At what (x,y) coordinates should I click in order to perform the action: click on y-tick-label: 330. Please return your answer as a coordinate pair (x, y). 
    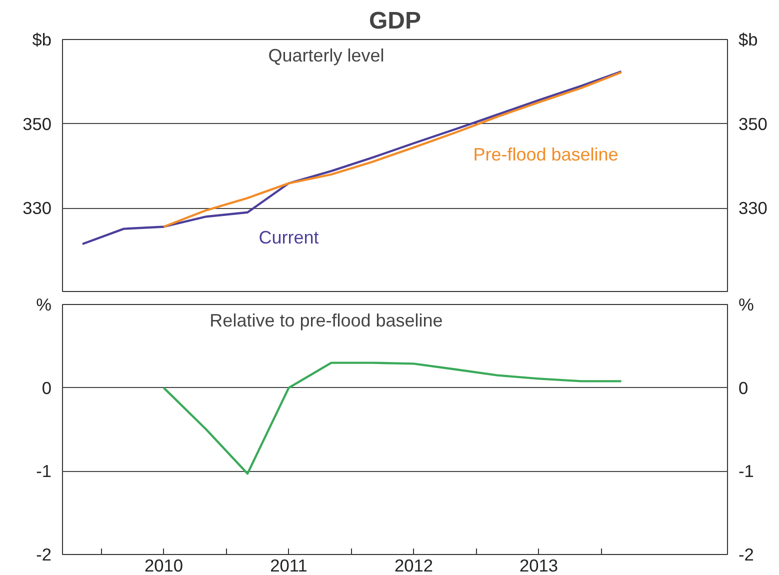
    Looking at the image, I should click on (37, 208).